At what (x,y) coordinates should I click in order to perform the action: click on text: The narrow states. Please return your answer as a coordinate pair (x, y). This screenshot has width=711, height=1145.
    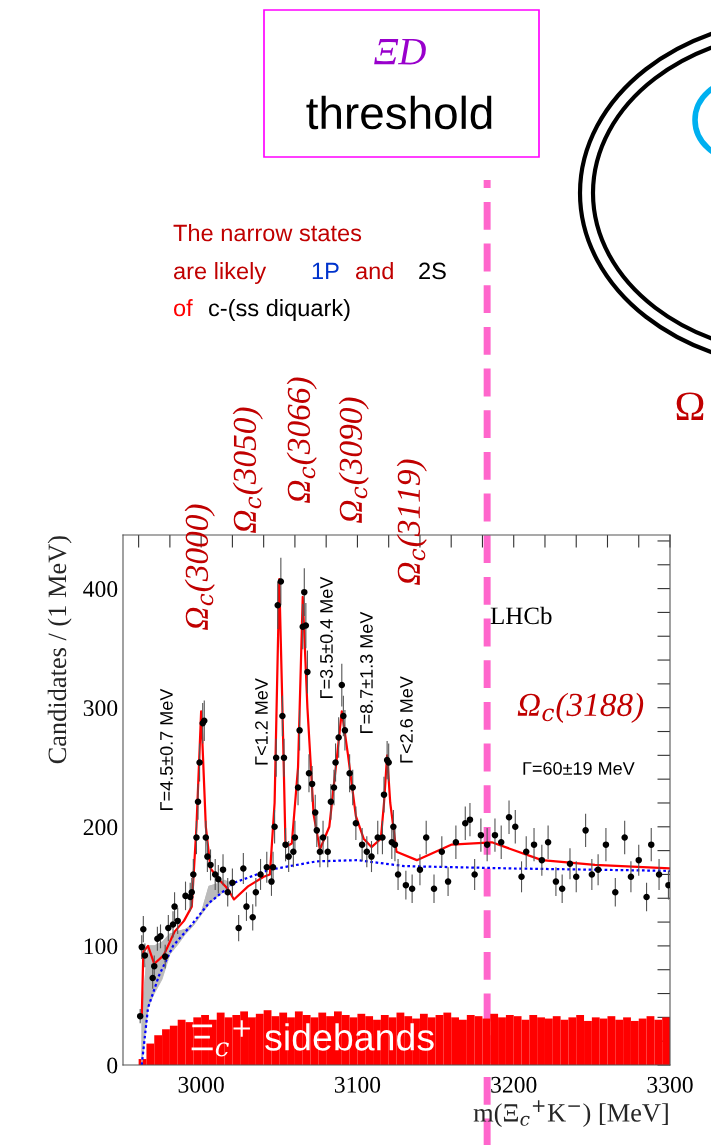
    Looking at the image, I should click on (267, 233).